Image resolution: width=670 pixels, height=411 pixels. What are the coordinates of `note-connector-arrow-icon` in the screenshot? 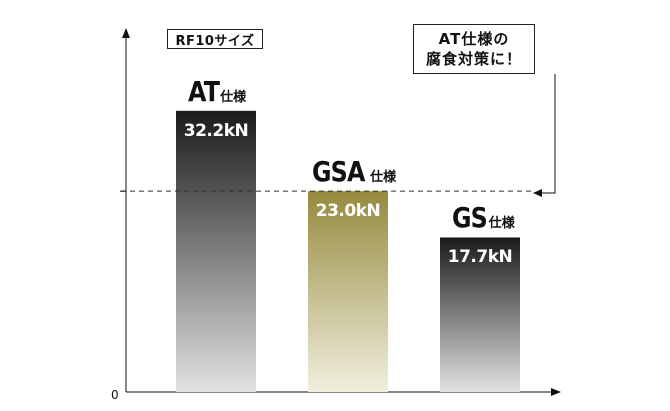 It's located at (537, 193).